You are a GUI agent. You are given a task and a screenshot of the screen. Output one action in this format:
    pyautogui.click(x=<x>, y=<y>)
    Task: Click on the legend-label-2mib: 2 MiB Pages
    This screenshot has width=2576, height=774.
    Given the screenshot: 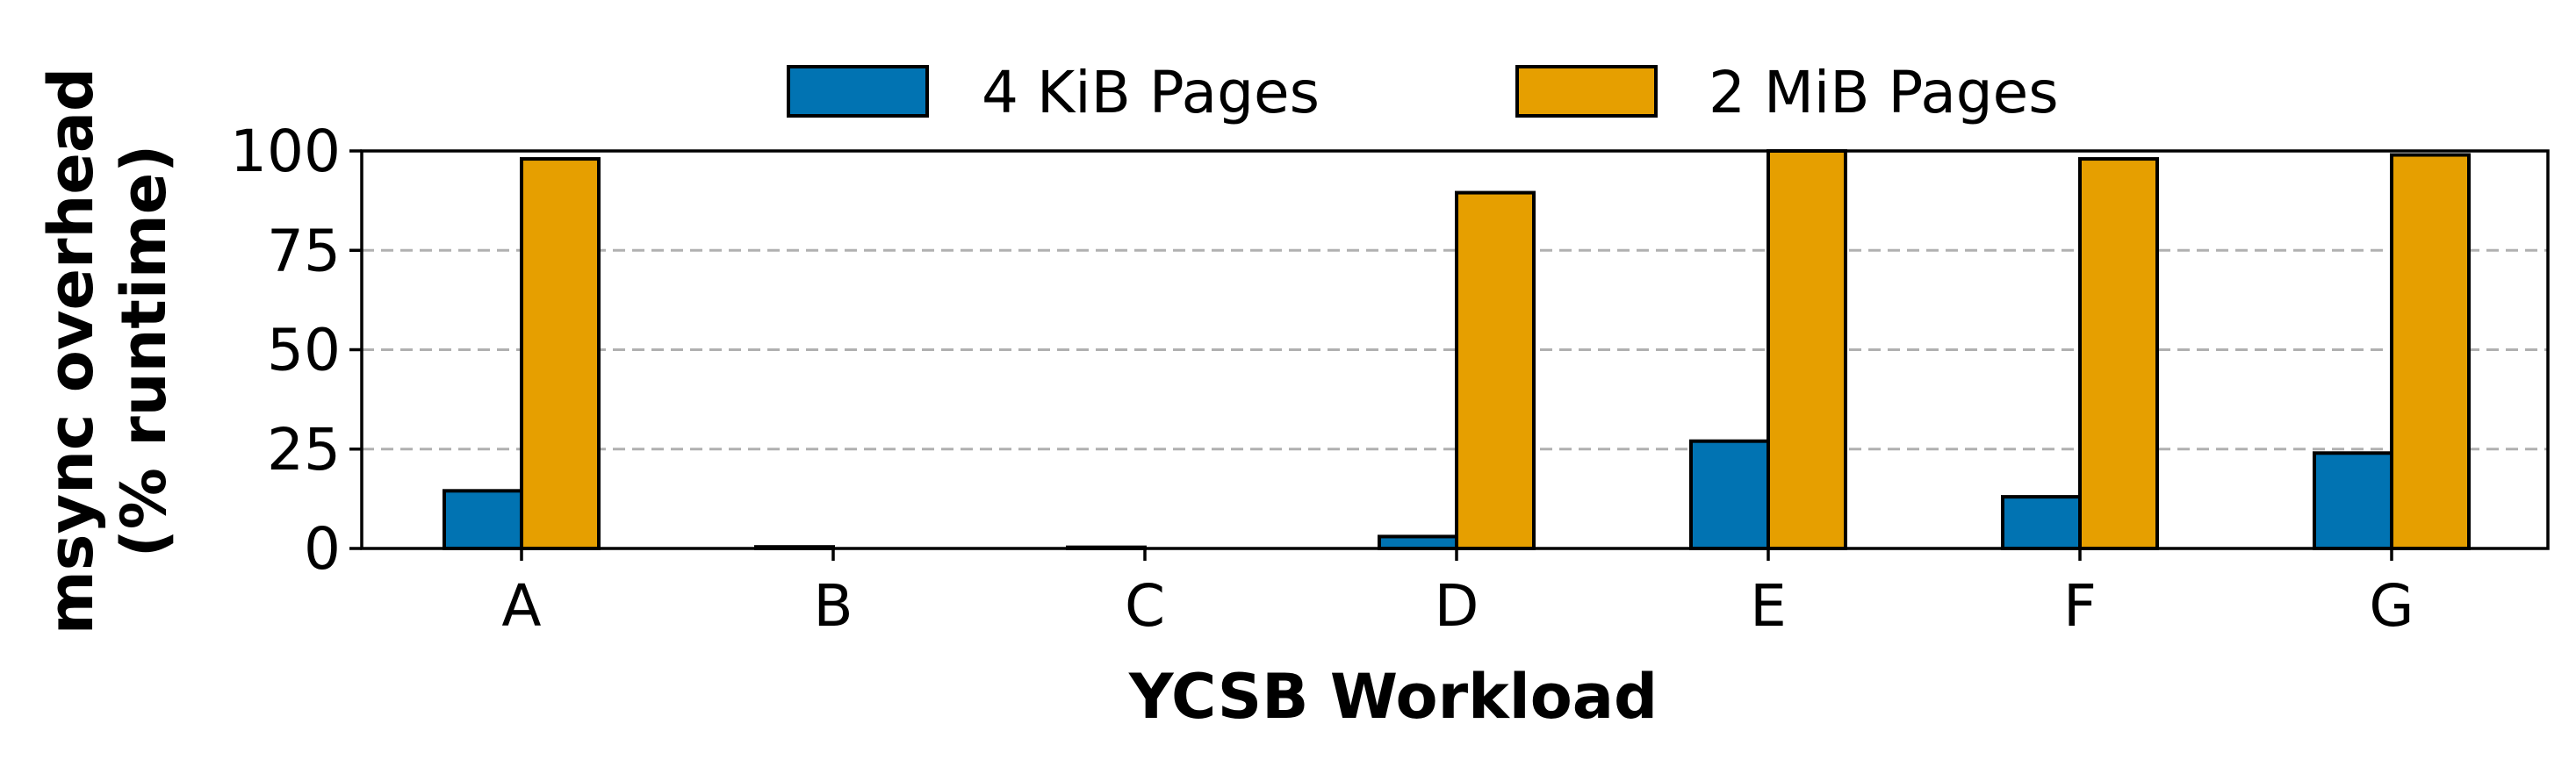 What is the action you would take?
    pyautogui.click(x=1884, y=92)
    